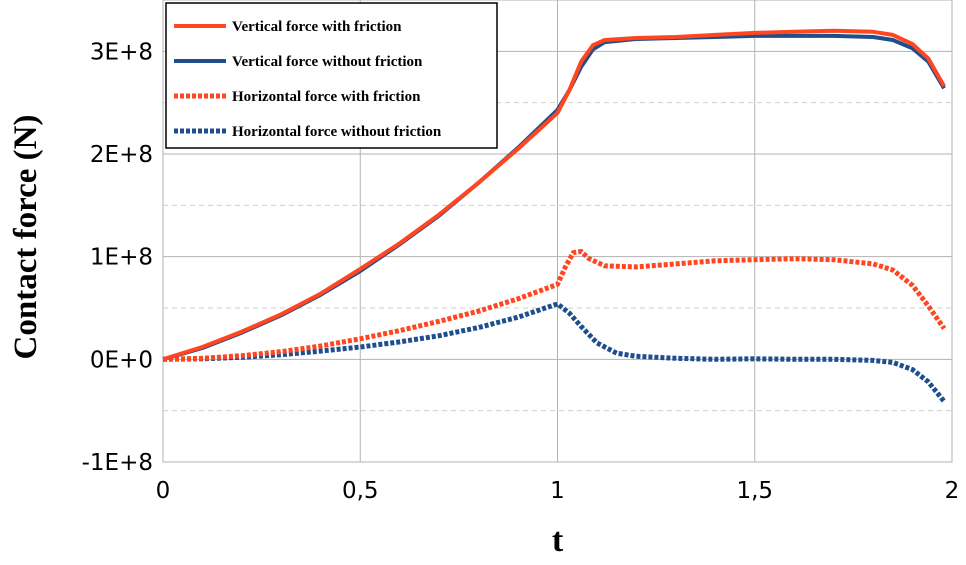  I want to click on legend-label: Vertical force with friction, so click(317, 27).